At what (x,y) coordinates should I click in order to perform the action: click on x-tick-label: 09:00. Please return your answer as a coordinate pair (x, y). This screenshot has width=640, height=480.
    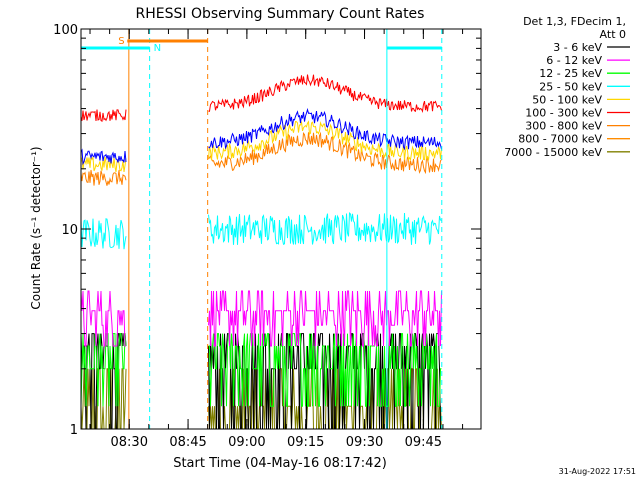
    Looking at the image, I should click on (246, 442).